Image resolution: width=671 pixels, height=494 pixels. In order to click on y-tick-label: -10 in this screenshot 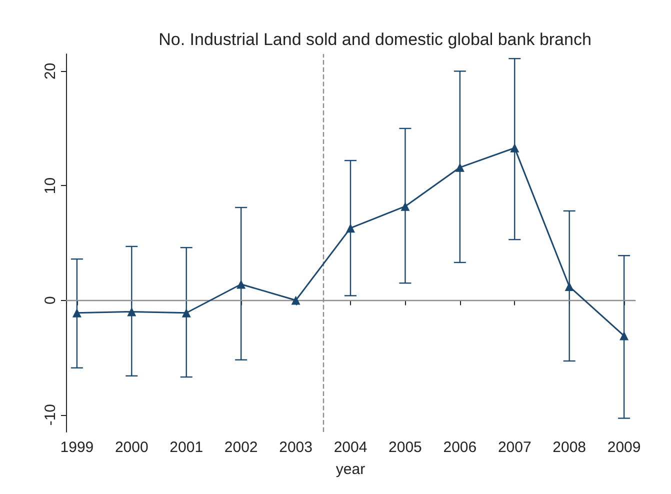, I will do `click(50, 415)`.